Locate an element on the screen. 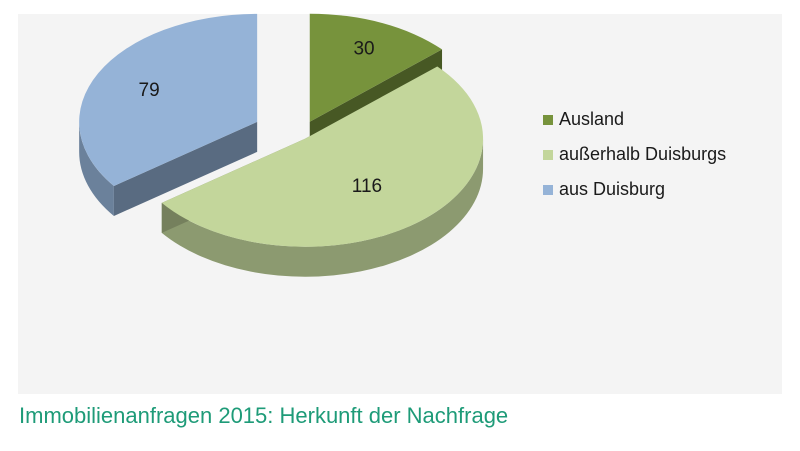 Image resolution: width=800 pixels, height=451 pixels. chart-legend: Ausland außerhalb Duisburgs aus Duisburg is located at coordinates (634, 154).